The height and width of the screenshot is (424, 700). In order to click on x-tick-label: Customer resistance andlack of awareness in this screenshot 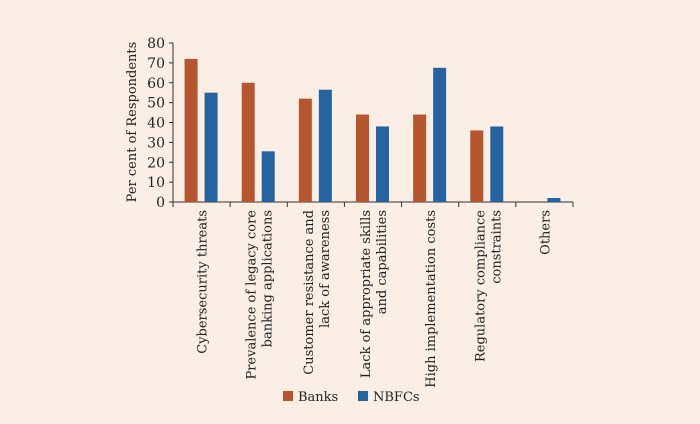, I will do `click(317, 292)`.